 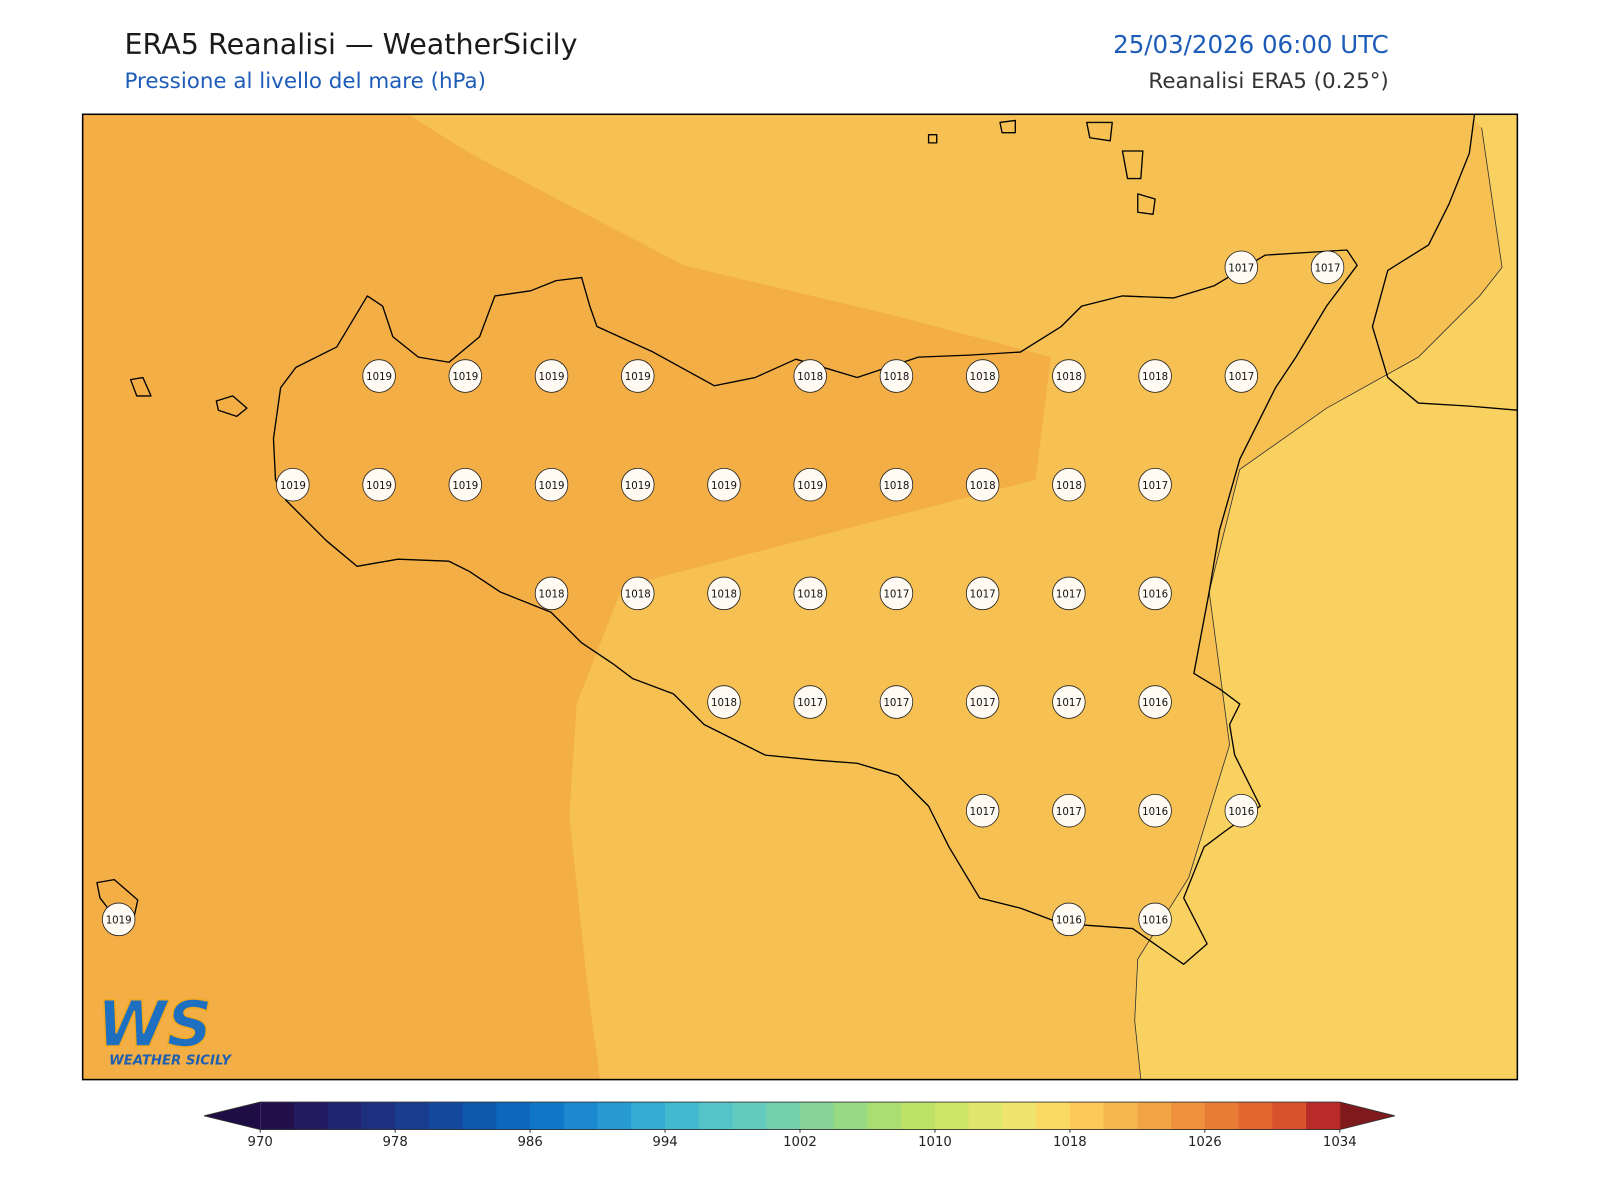 I want to click on colorbar-over, so click(x=1367, y=1116).